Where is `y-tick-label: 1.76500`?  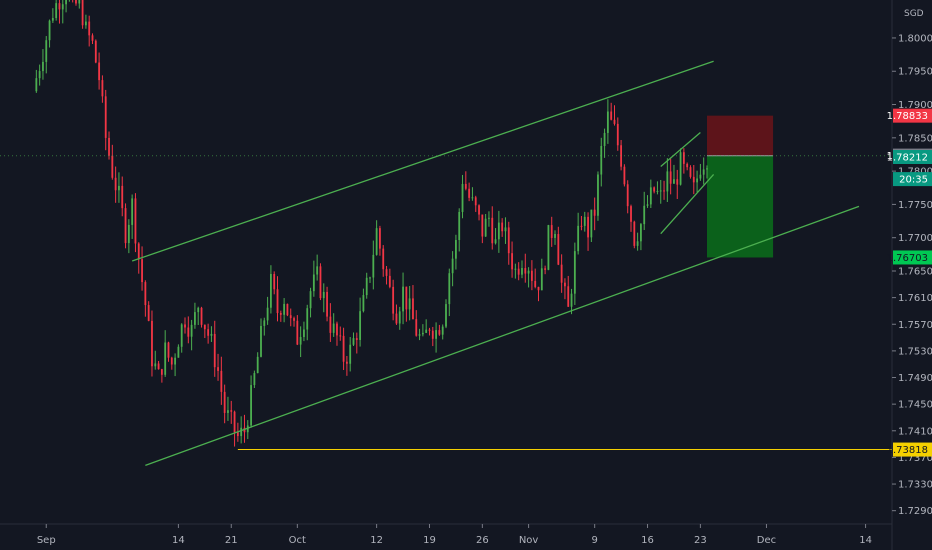
y-tick-label: 1.76500 is located at coordinates (915, 271).